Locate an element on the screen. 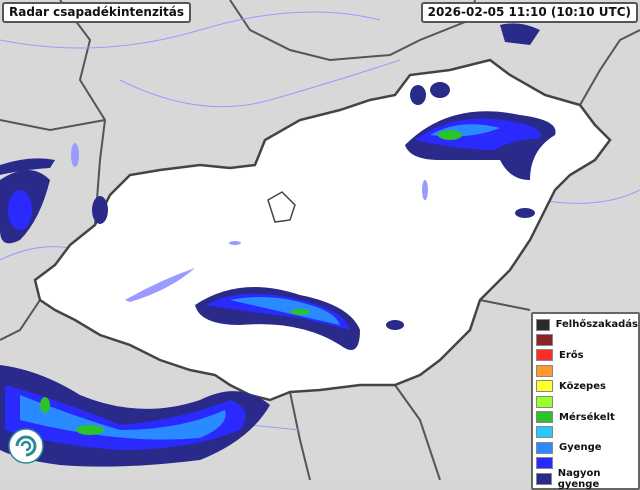  legend-label: Felhőszakadás is located at coordinates (596, 325).